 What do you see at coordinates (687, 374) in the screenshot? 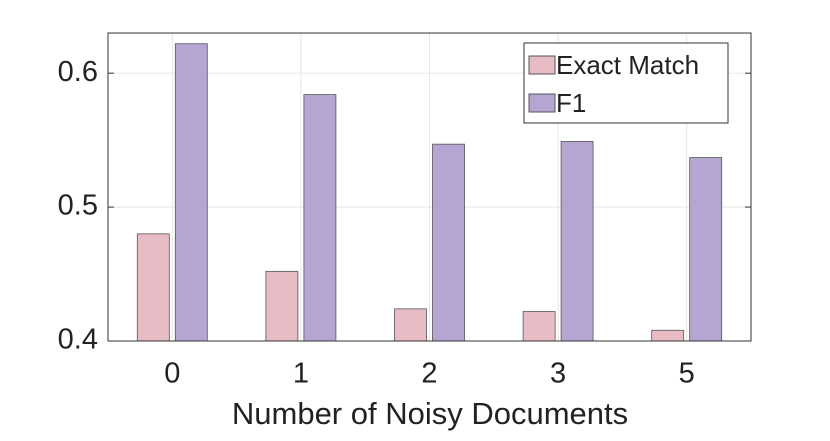
I see `x-tick-label: 5` at bounding box center [687, 374].